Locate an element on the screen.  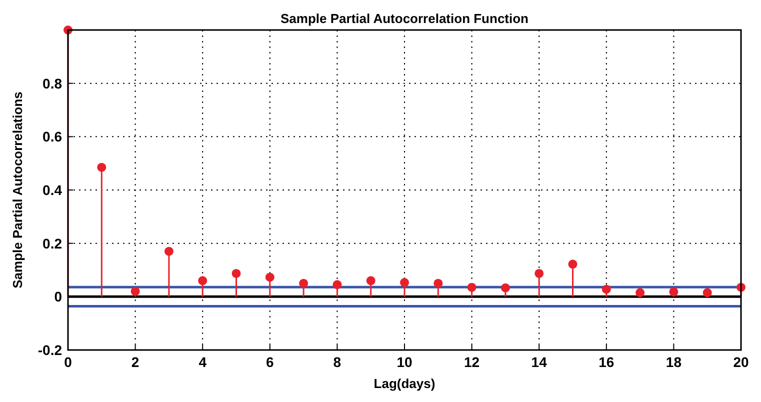
y-tick-label: 0 is located at coordinates (58, 296).